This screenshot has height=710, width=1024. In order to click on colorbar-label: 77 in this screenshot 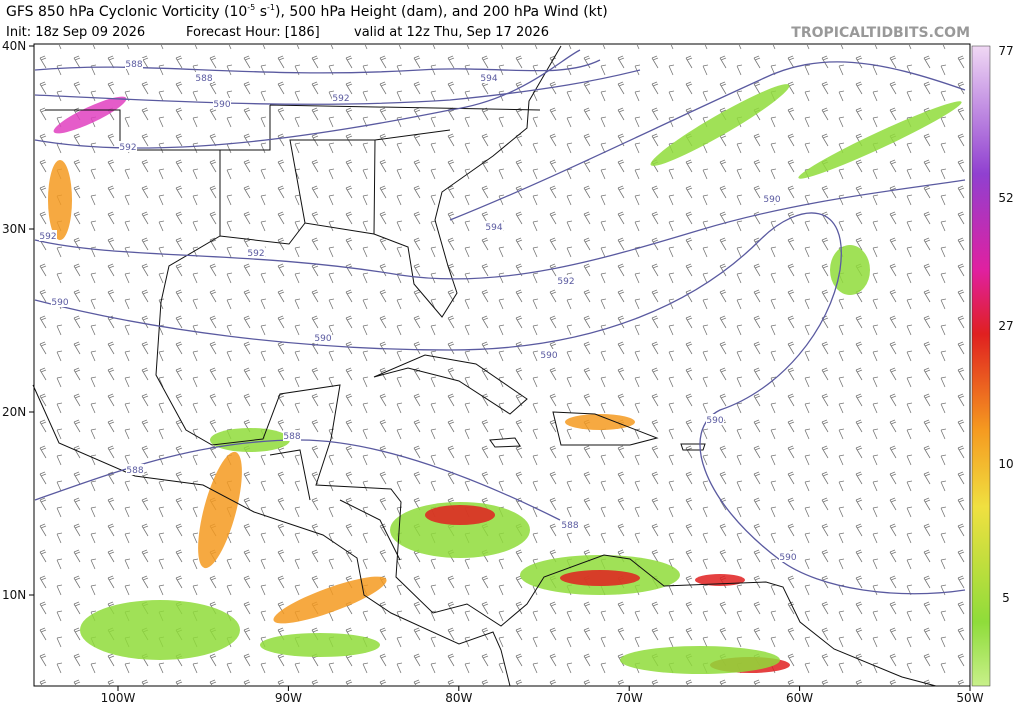, I will do `click(1005, 51)`.